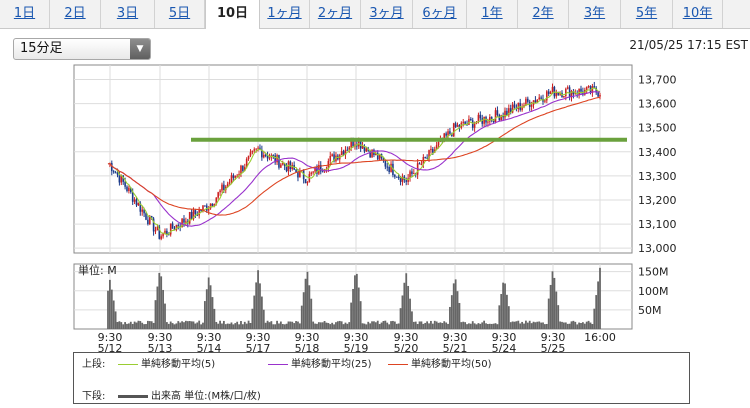  I want to click on tab-period-2: 3日, so click(128, 14).